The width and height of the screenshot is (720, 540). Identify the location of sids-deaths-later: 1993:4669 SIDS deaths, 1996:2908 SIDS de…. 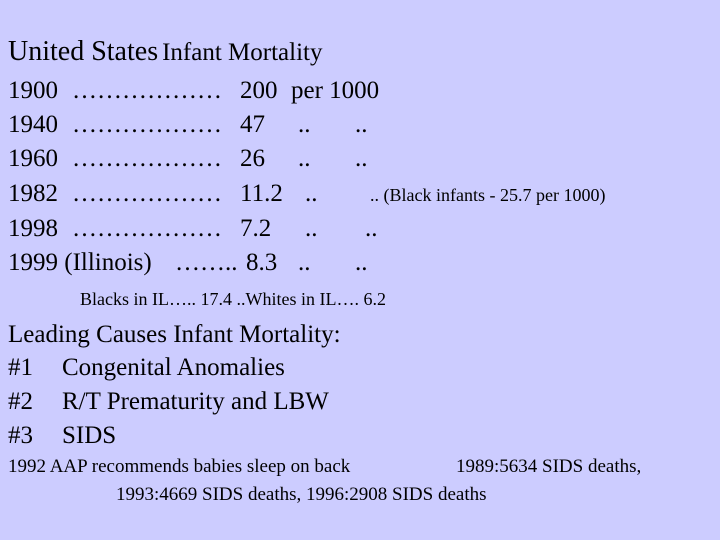
(301, 494).